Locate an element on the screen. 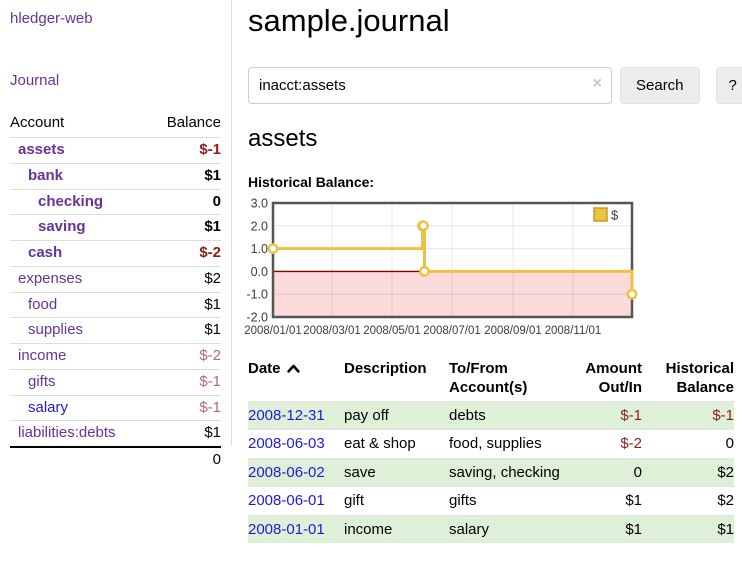 The height and width of the screenshot is (582, 742). account-link-cash: cash is located at coordinates (45, 252).